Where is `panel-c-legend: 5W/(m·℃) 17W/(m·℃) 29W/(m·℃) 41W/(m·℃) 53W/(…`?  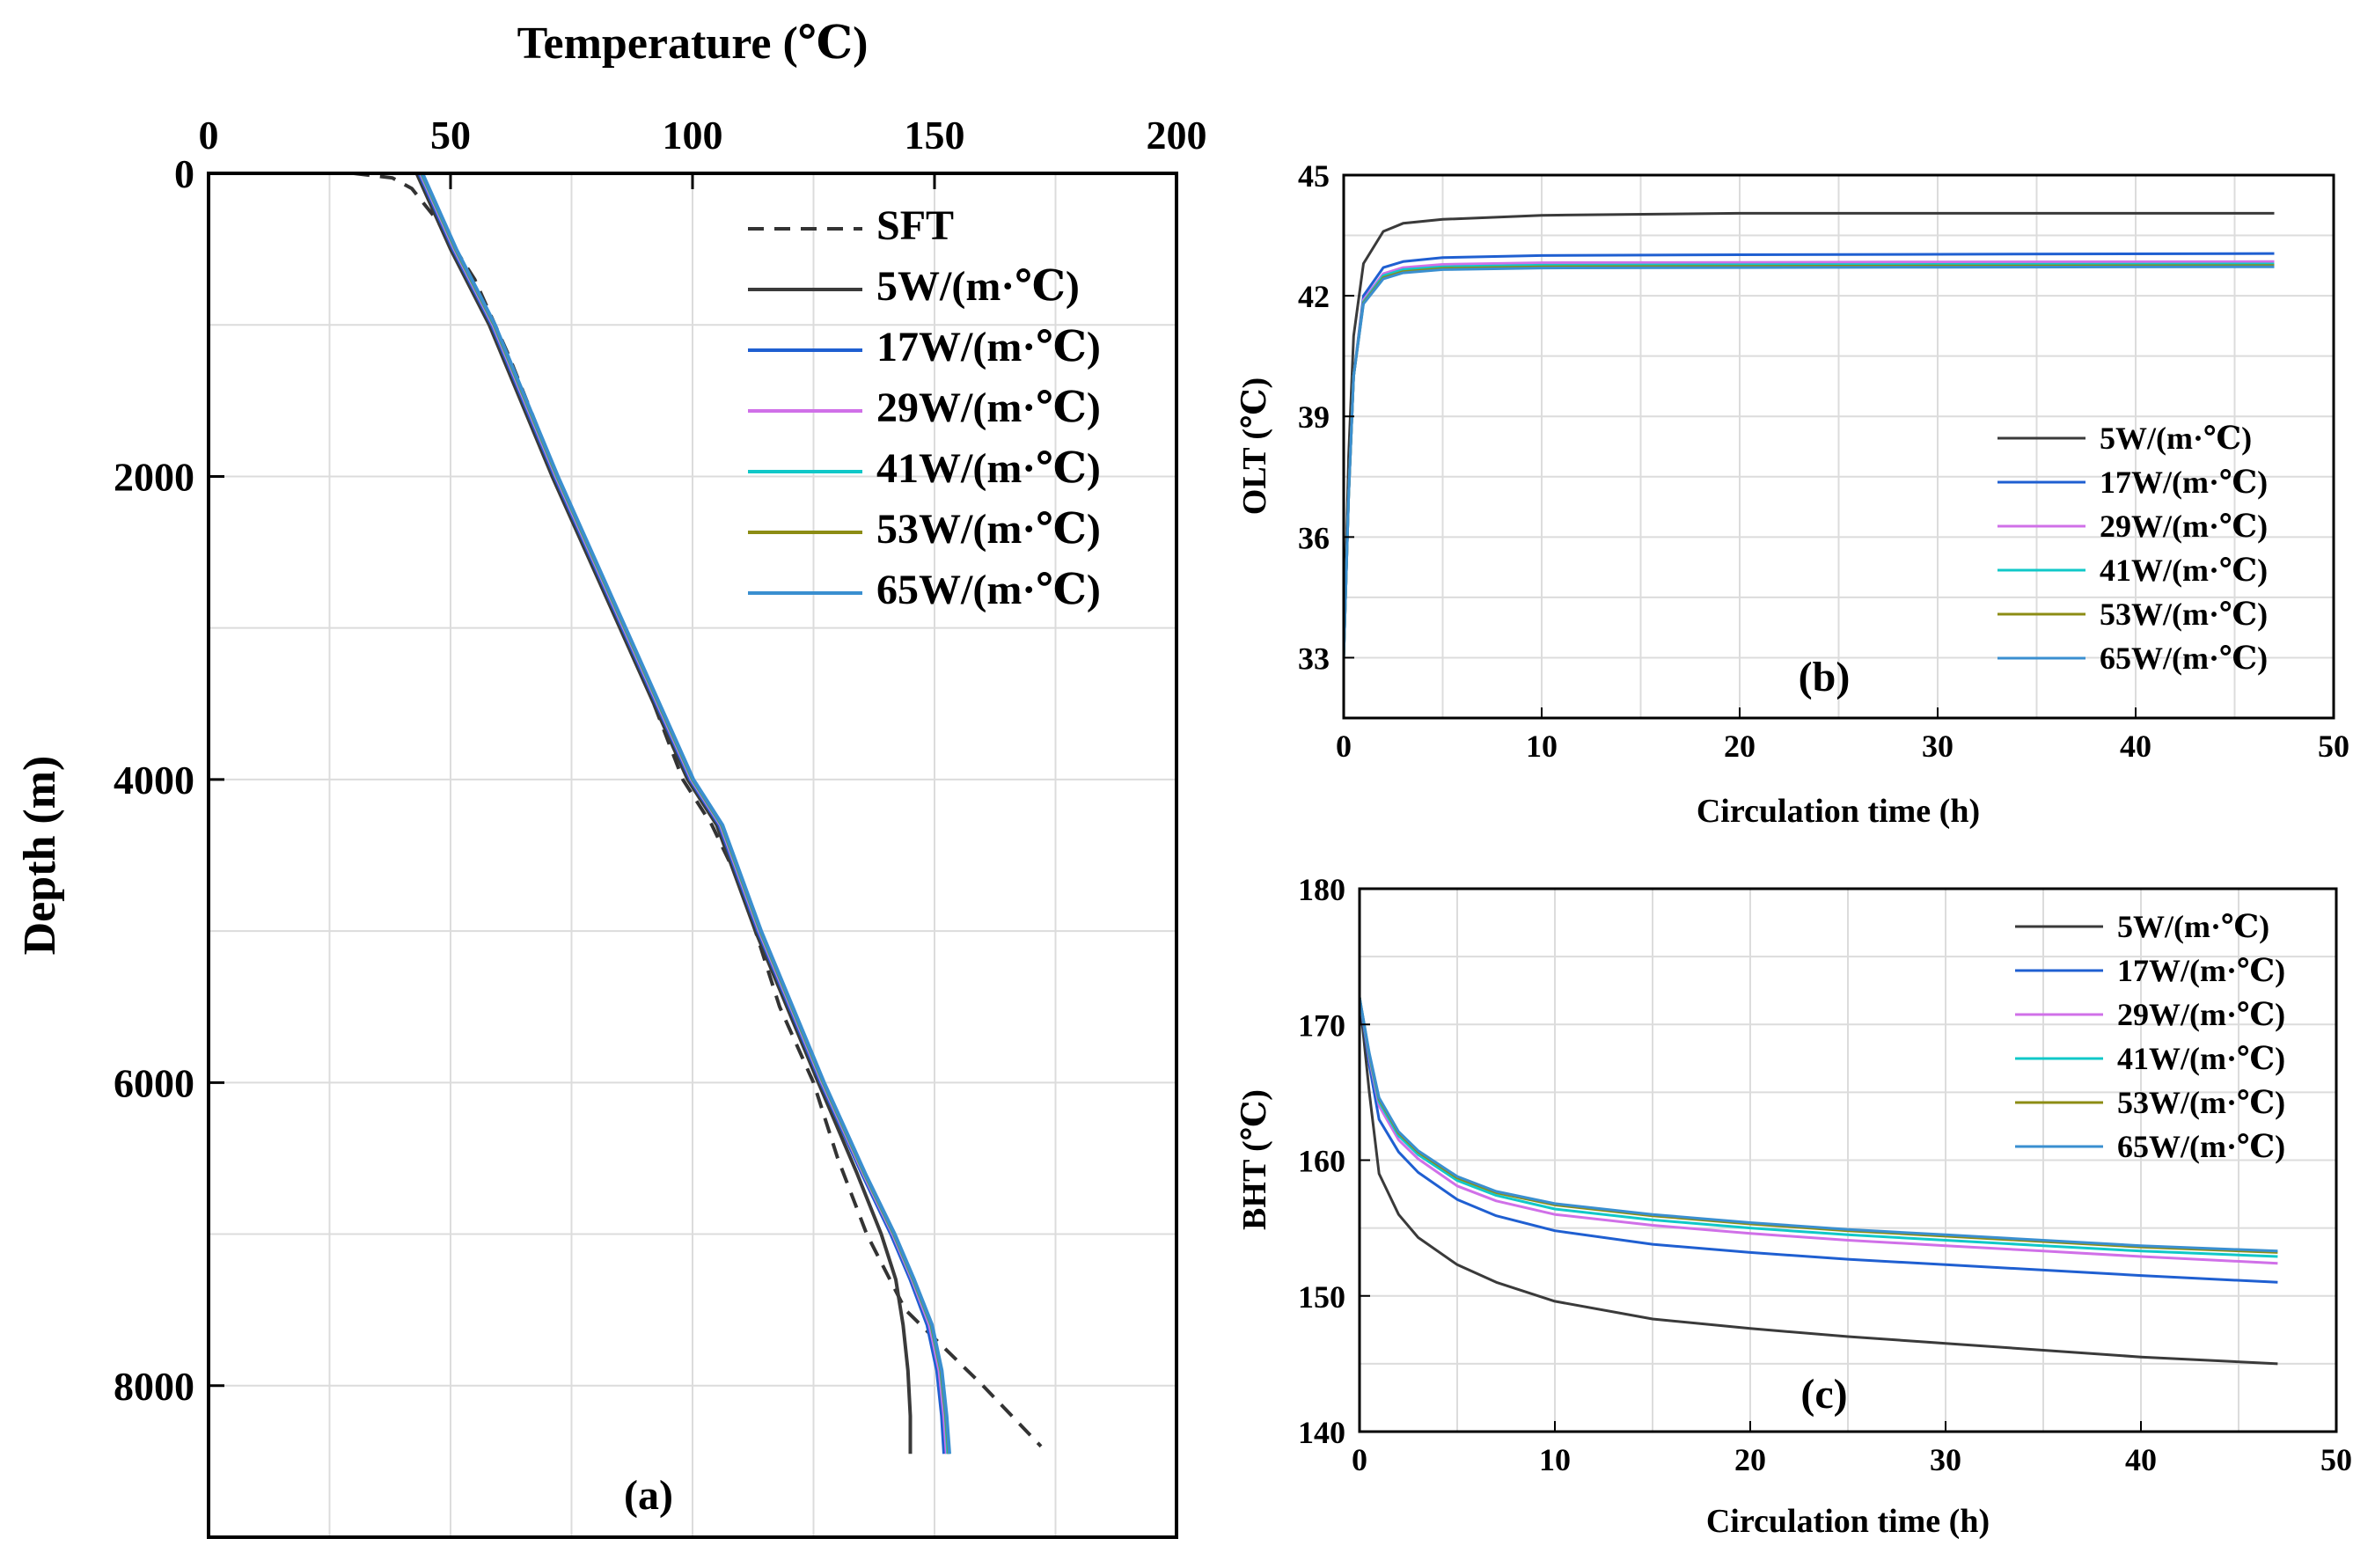 panel-c-legend: 5W/(m·℃) 17W/(m·℃) 29W/(m·℃) 41W/(m·℃) 53W/(… is located at coordinates (2150, 1037).